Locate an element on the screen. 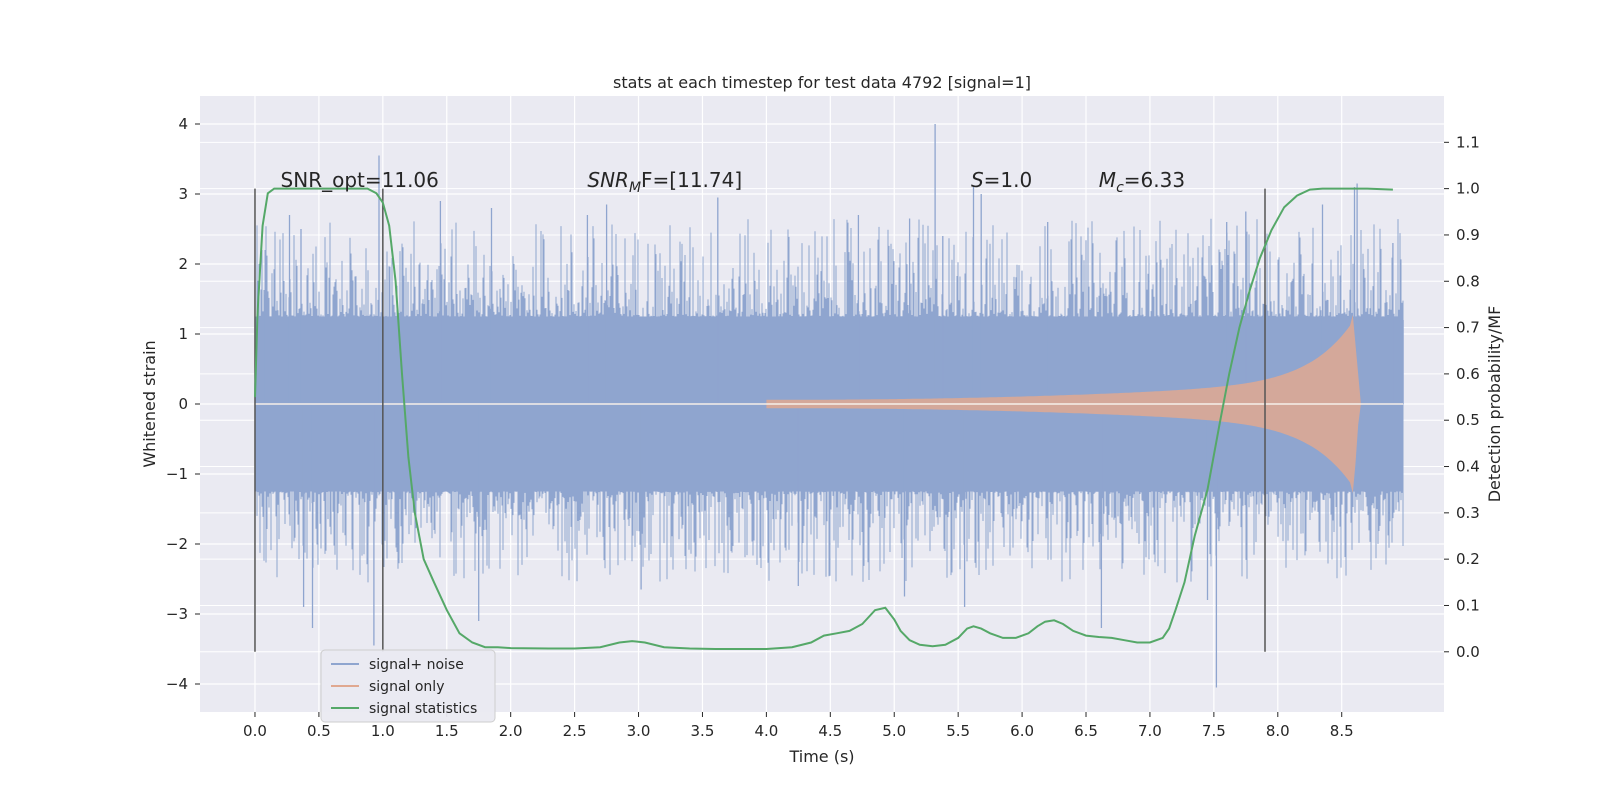 Image resolution: width=1600 pixels, height=800 pixels. y2-tick-label: 0.0 is located at coordinates (1468, 652).